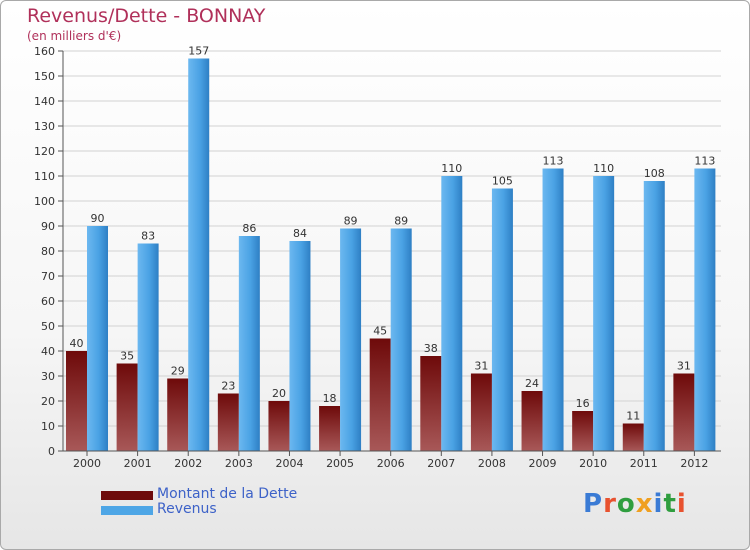 The height and width of the screenshot is (550, 750). What do you see at coordinates (380, 394) in the screenshot?
I see `bar-debt-2006` at bounding box center [380, 394].